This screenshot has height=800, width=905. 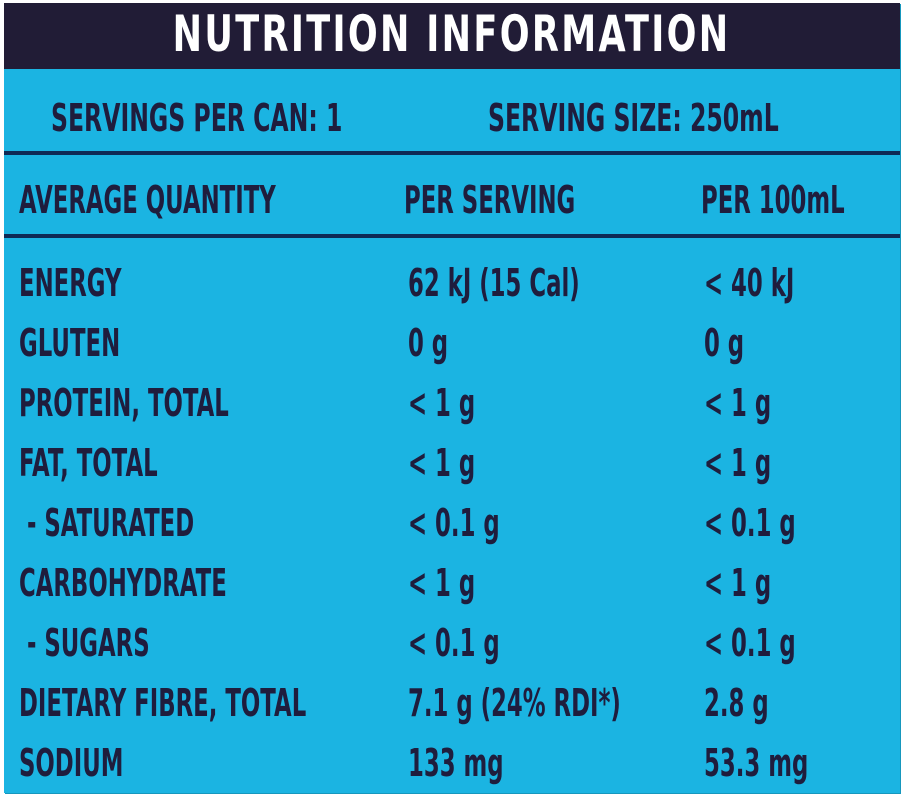 I want to click on row-label: FAT, TOTAL, so click(x=88, y=463).